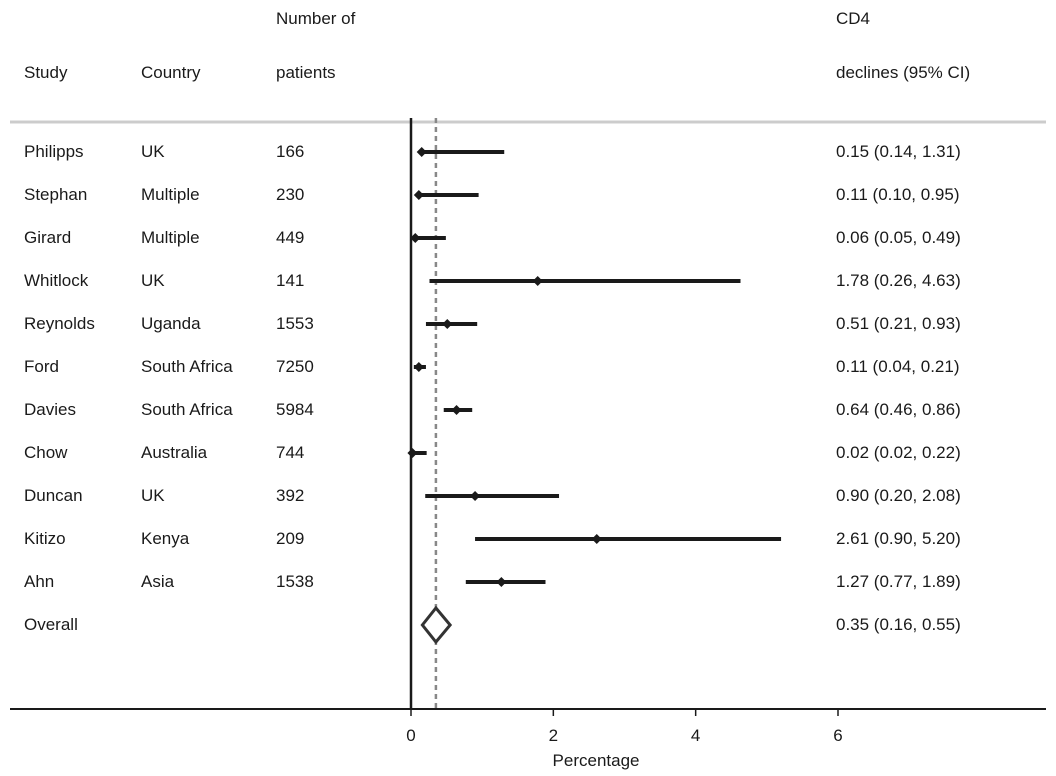 The height and width of the screenshot is (776, 1056). What do you see at coordinates (53, 495) in the screenshot?
I see `row-study: Duncan` at bounding box center [53, 495].